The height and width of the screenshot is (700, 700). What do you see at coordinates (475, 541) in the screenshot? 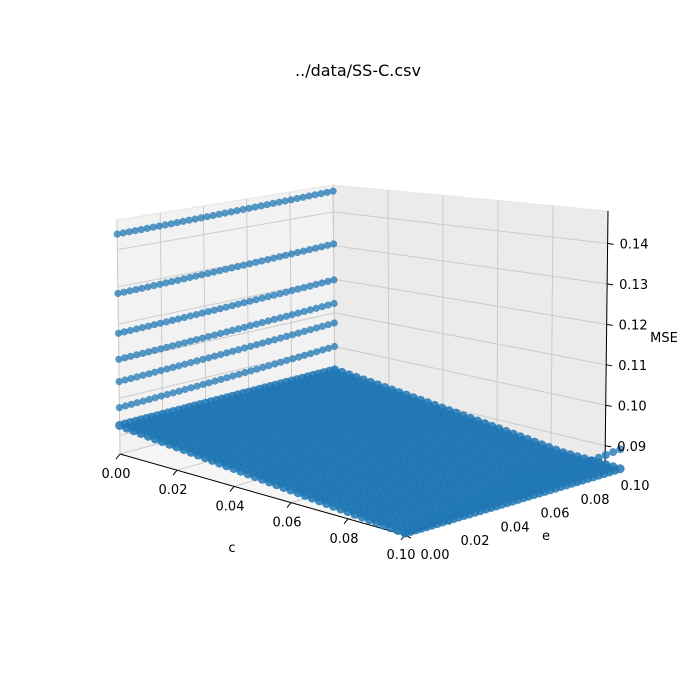
I see `y-tick-label: 0.02` at bounding box center [475, 541].